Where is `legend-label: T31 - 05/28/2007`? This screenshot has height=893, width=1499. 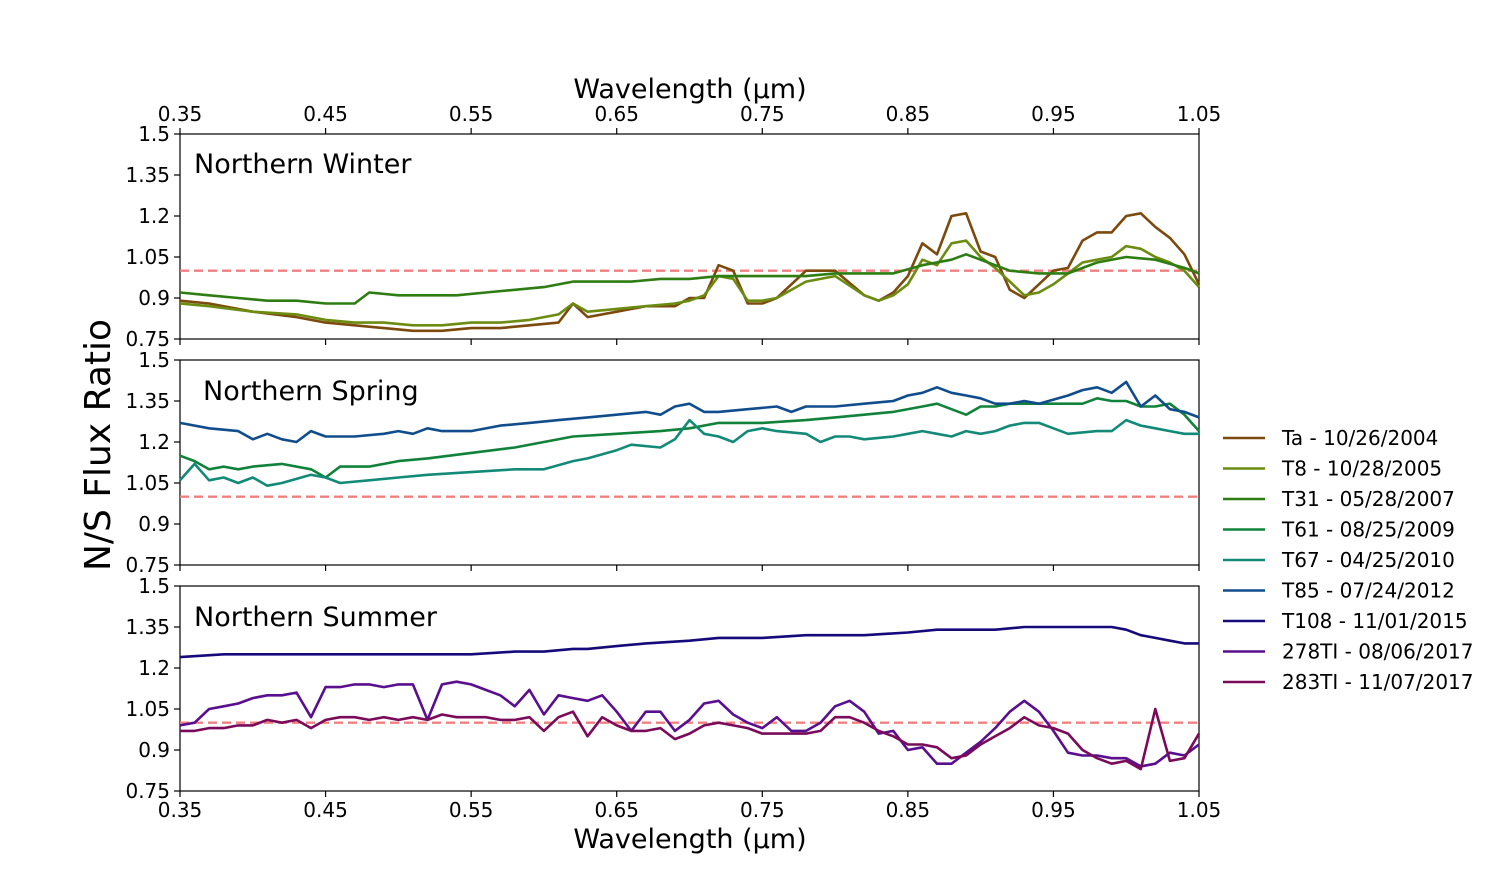 legend-label: T31 - 05/28/2007 is located at coordinates (1368, 499).